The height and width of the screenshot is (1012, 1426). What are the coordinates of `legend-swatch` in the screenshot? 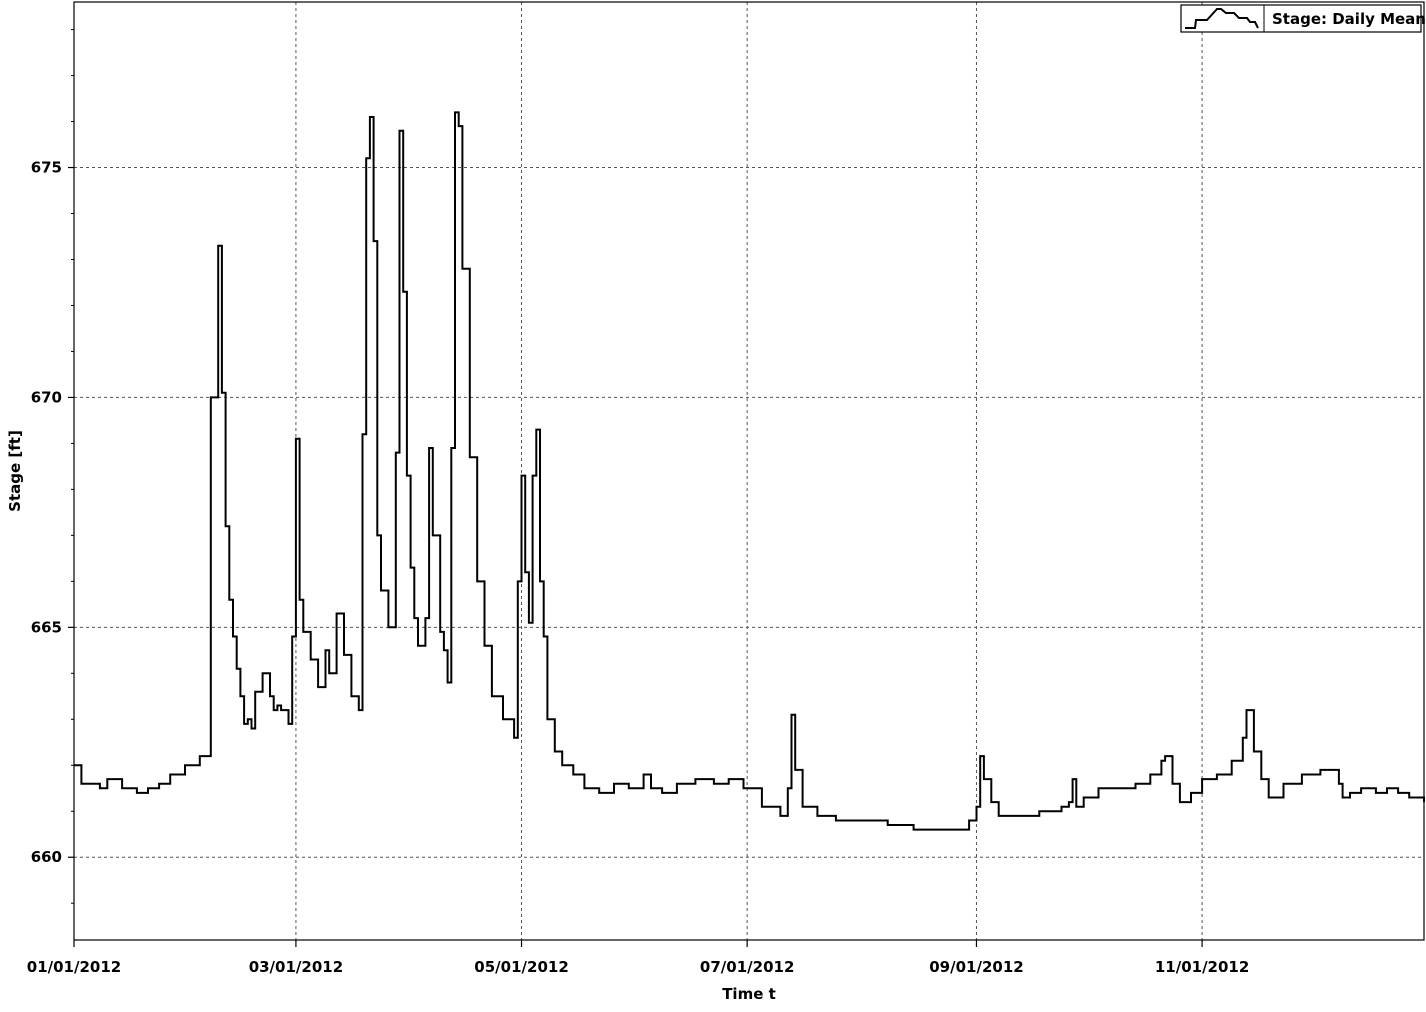 It's located at (1222, 18).